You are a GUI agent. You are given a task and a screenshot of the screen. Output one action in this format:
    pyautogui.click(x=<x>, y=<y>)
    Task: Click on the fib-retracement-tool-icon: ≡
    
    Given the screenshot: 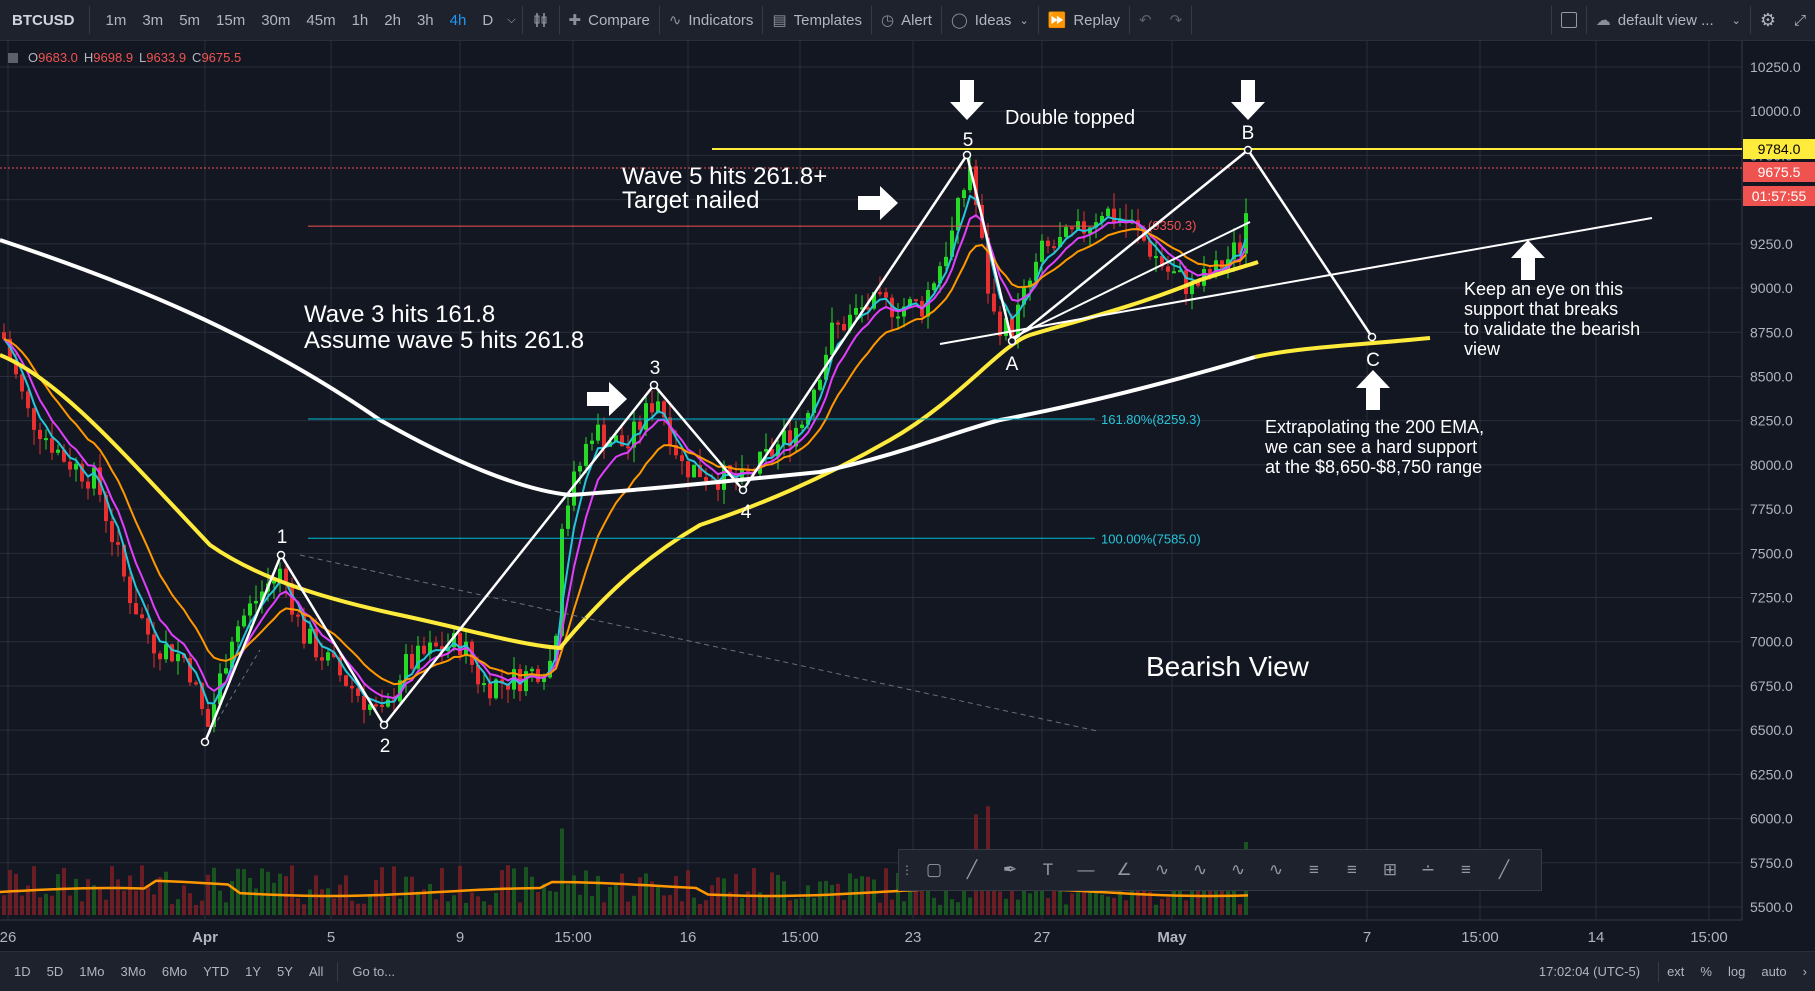 What is the action you would take?
    pyautogui.click(x=1314, y=869)
    